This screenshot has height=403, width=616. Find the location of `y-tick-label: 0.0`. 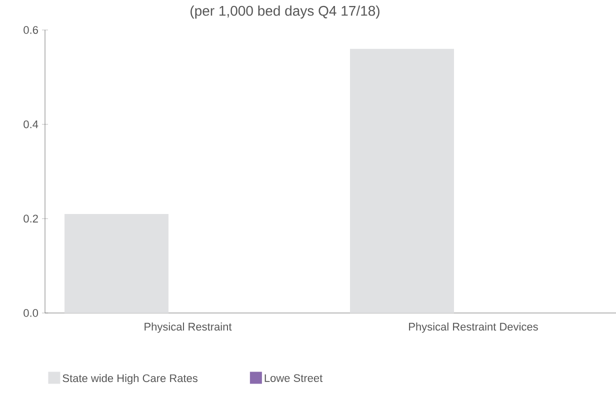

y-tick-label: 0.0 is located at coordinates (31, 313).